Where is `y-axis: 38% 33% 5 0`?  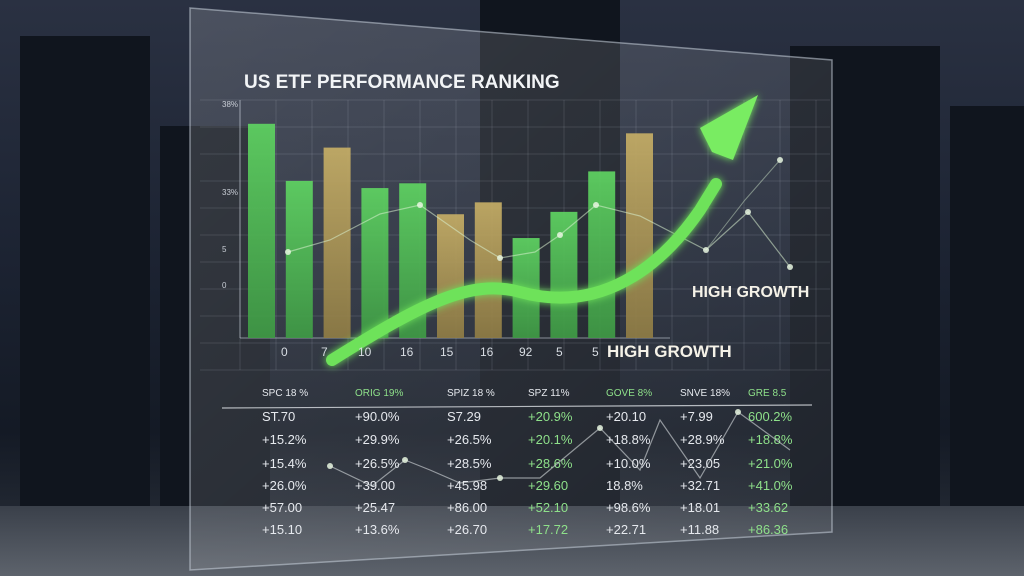 y-axis: 38% 33% 5 0 is located at coordinates (230, 195).